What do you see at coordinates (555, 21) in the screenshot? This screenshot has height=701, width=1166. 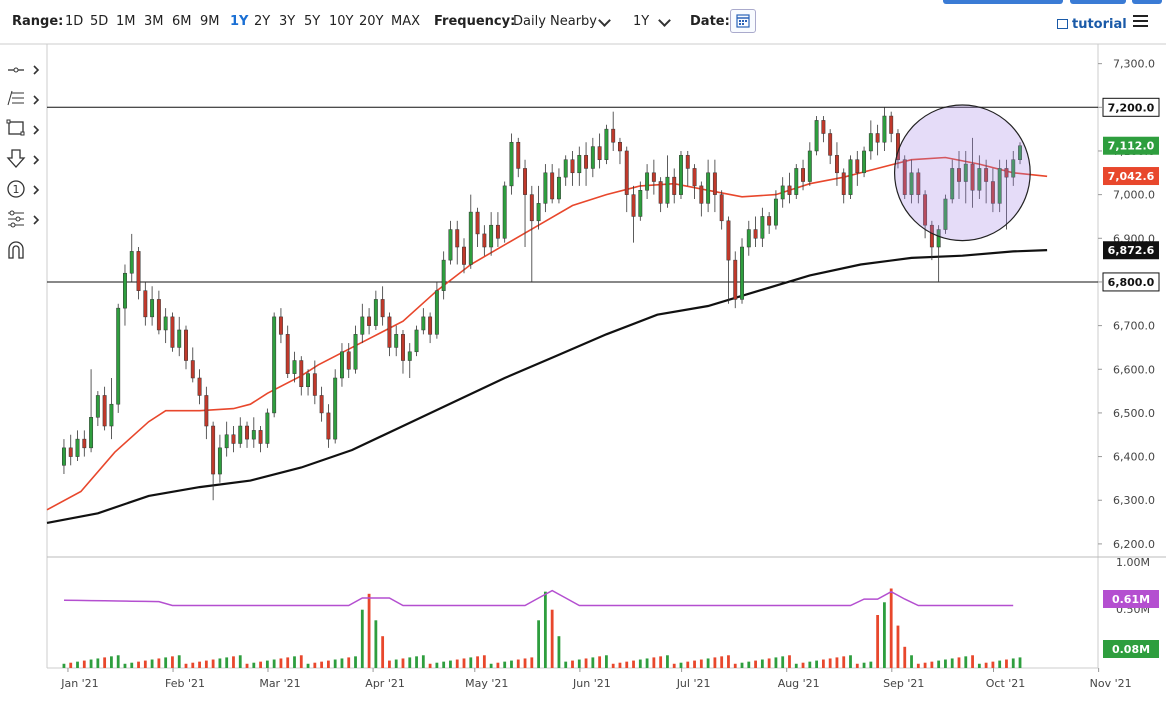 I see `frequency-select: Daily Nearby` at bounding box center [555, 21].